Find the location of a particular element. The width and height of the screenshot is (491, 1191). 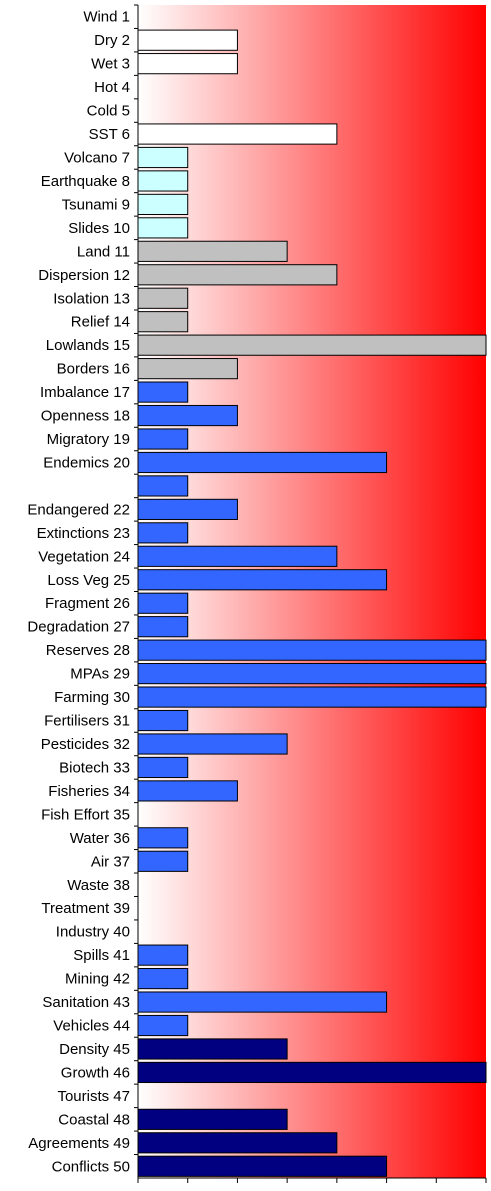

category-label: Coastal 48 is located at coordinates (94, 1119).